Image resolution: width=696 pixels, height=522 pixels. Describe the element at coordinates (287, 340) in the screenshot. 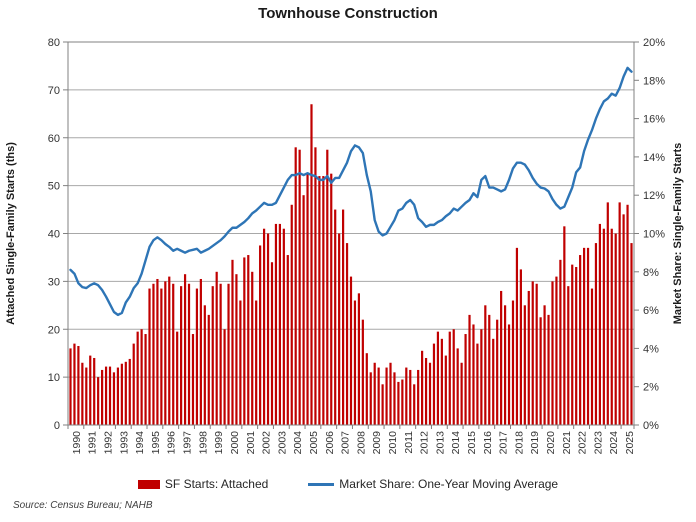

I see `bar-2003Q4` at that location.